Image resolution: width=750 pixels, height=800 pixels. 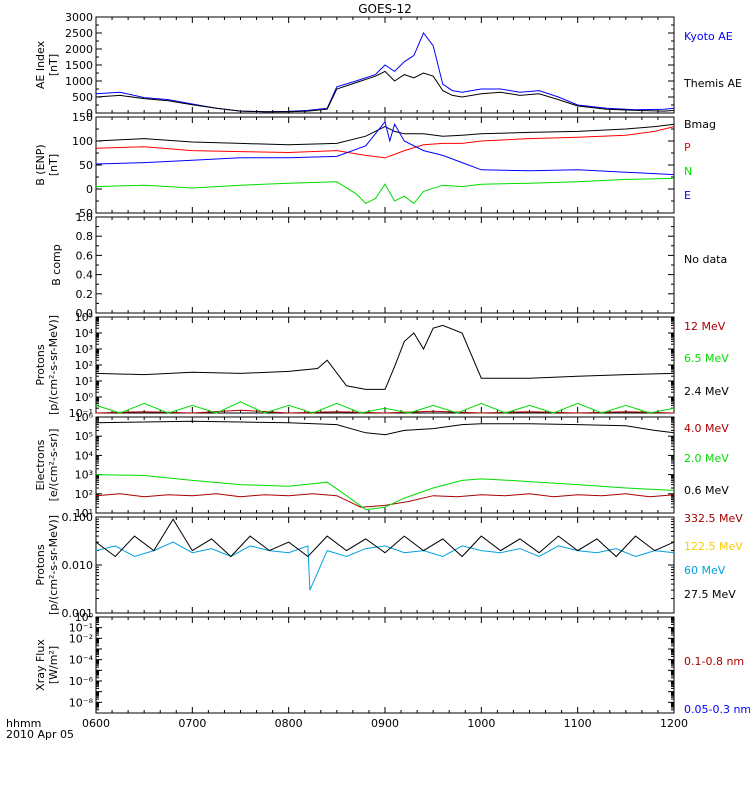 What do you see at coordinates (712, 83) in the screenshot?
I see `legend-entry: Themis AE` at bounding box center [712, 83].